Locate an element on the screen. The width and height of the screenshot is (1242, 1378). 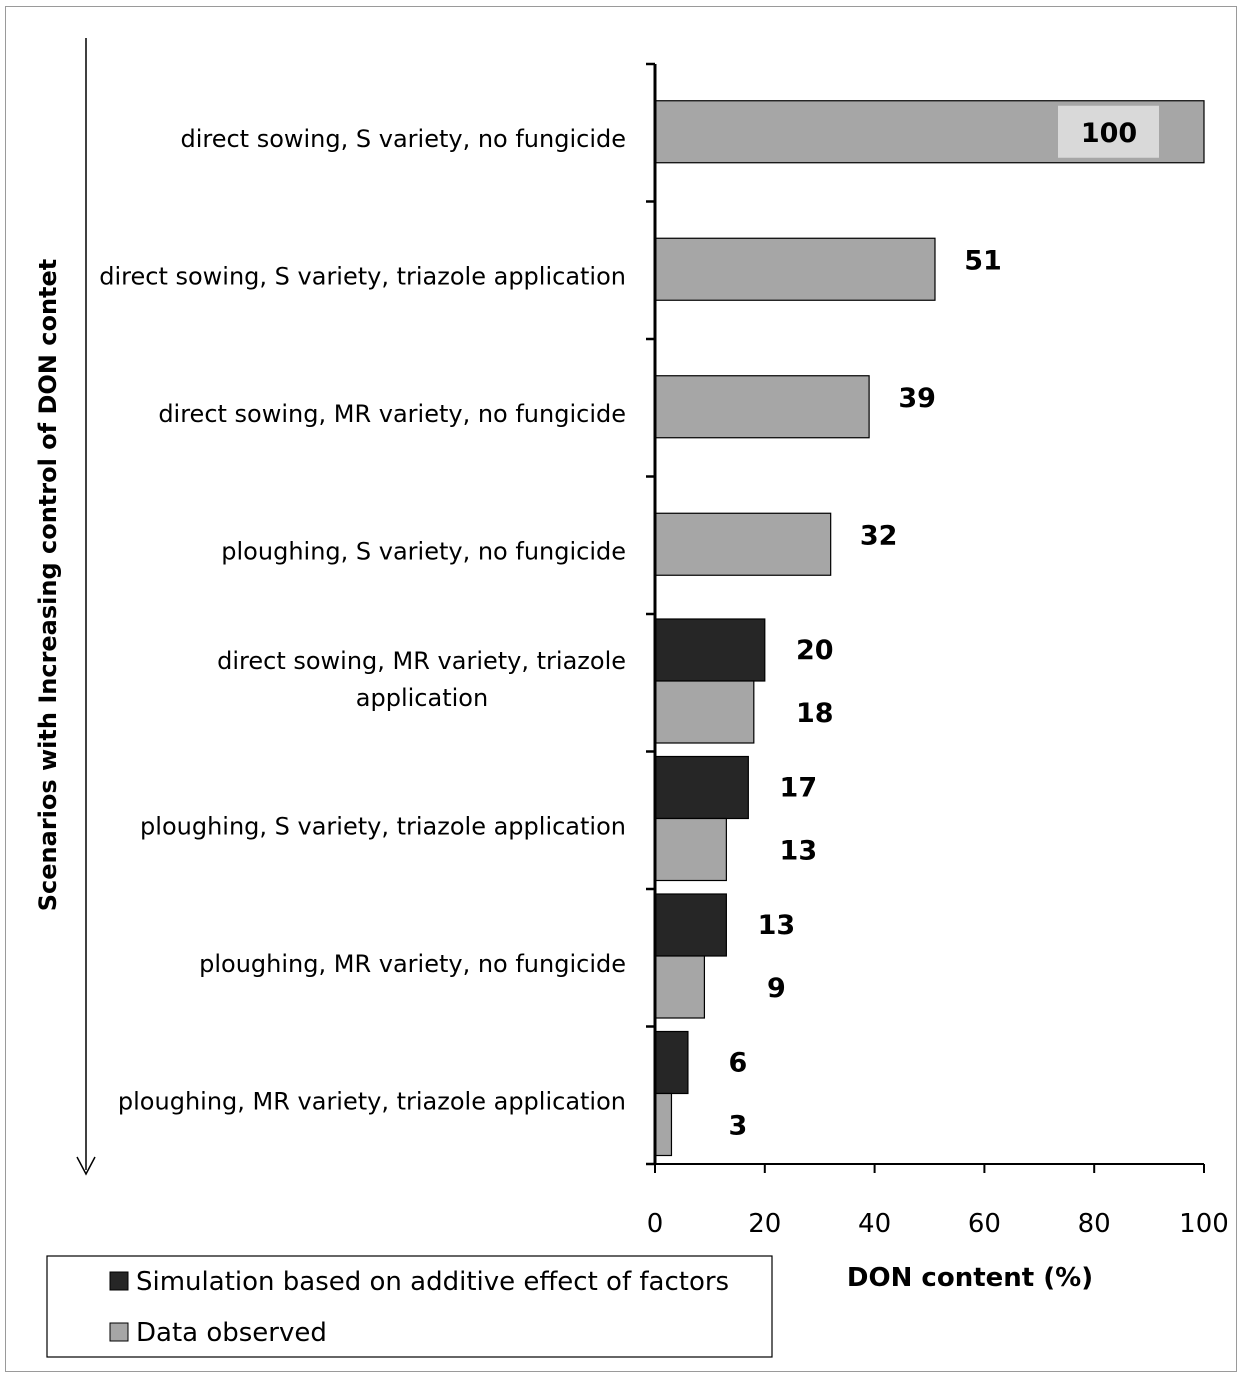
data-label-observed-2: 39 is located at coordinates (917, 398).